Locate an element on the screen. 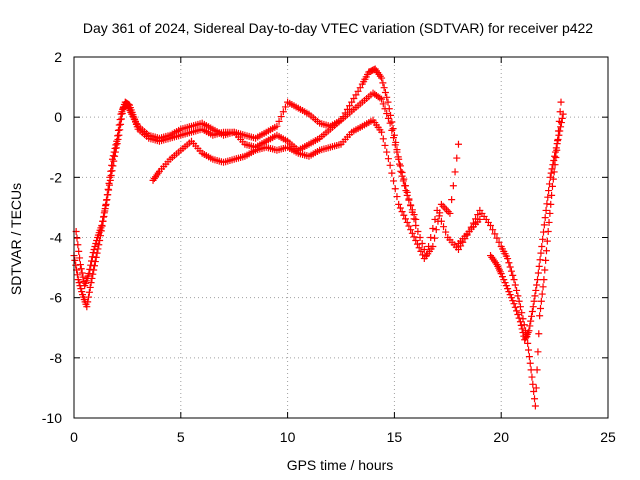  y-tick-label: -8 is located at coordinates (56, 358).